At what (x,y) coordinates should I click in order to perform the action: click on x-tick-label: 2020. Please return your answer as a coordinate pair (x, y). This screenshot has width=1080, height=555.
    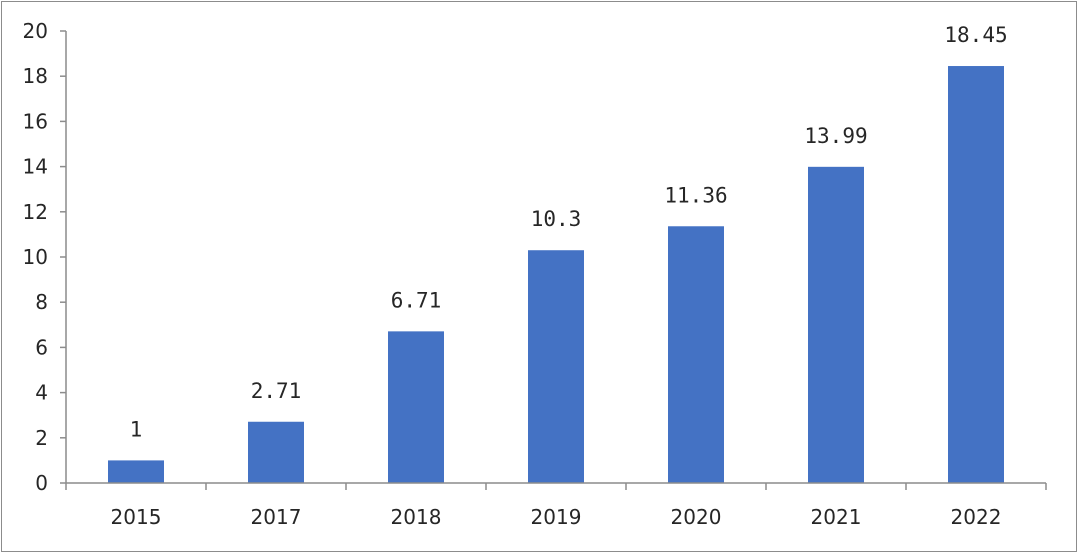
    Looking at the image, I should click on (696, 517).